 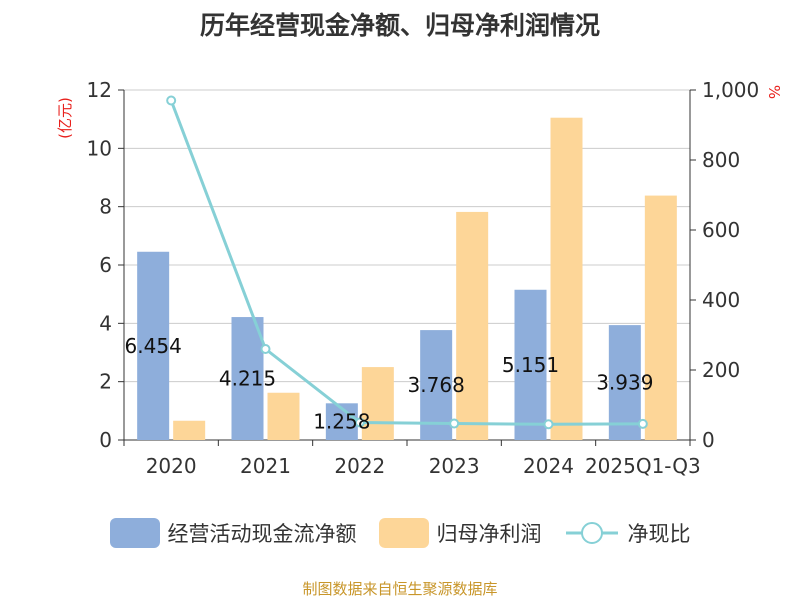 I want to click on left-axis-tick-label: 2, so click(x=105, y=382).